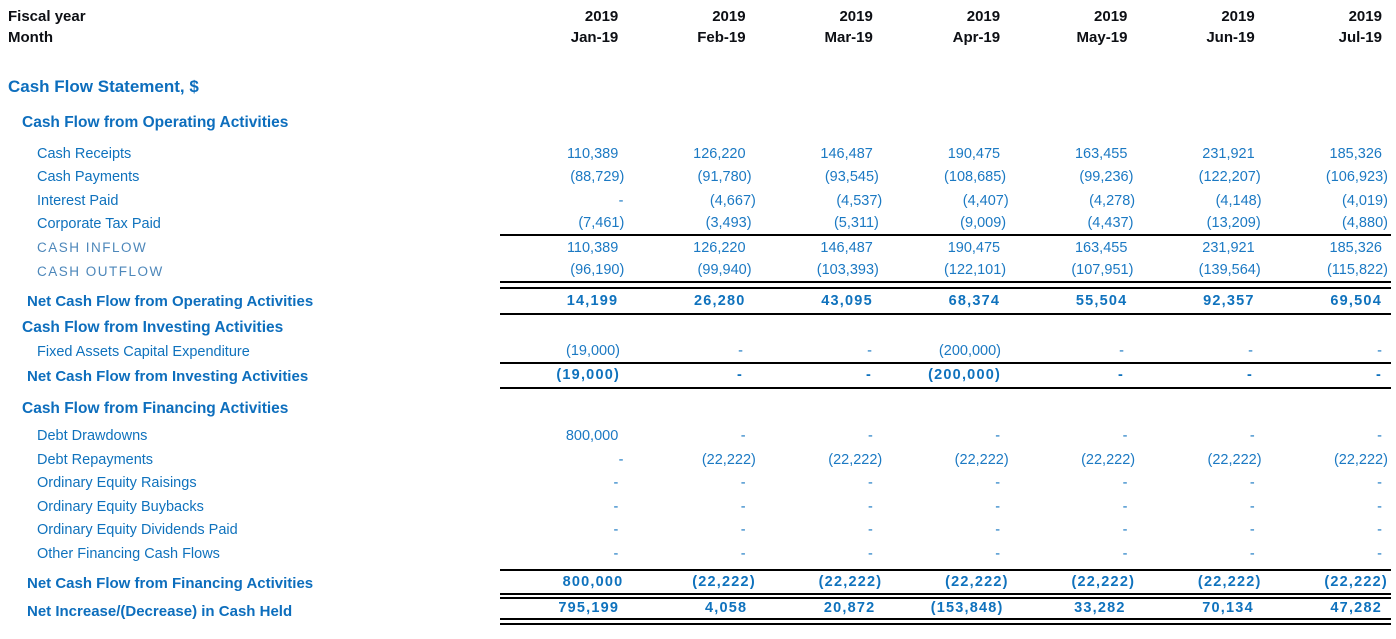 The height and width of the screenshot is (639, 1396). What do you see at coordinates (695, 328) in the screenshot?
I see `section-investing-activities: Cash Flow from Investing Activities` at bounding box center [695, 328].